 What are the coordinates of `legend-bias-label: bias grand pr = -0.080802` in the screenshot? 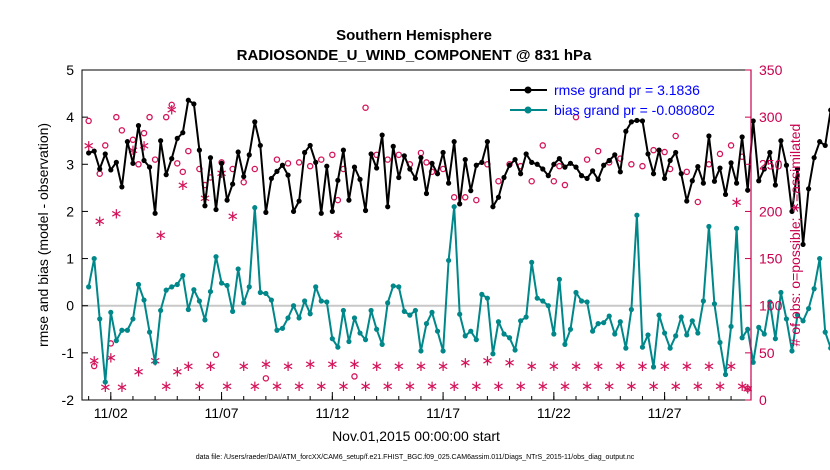 It's located at (634, 110).